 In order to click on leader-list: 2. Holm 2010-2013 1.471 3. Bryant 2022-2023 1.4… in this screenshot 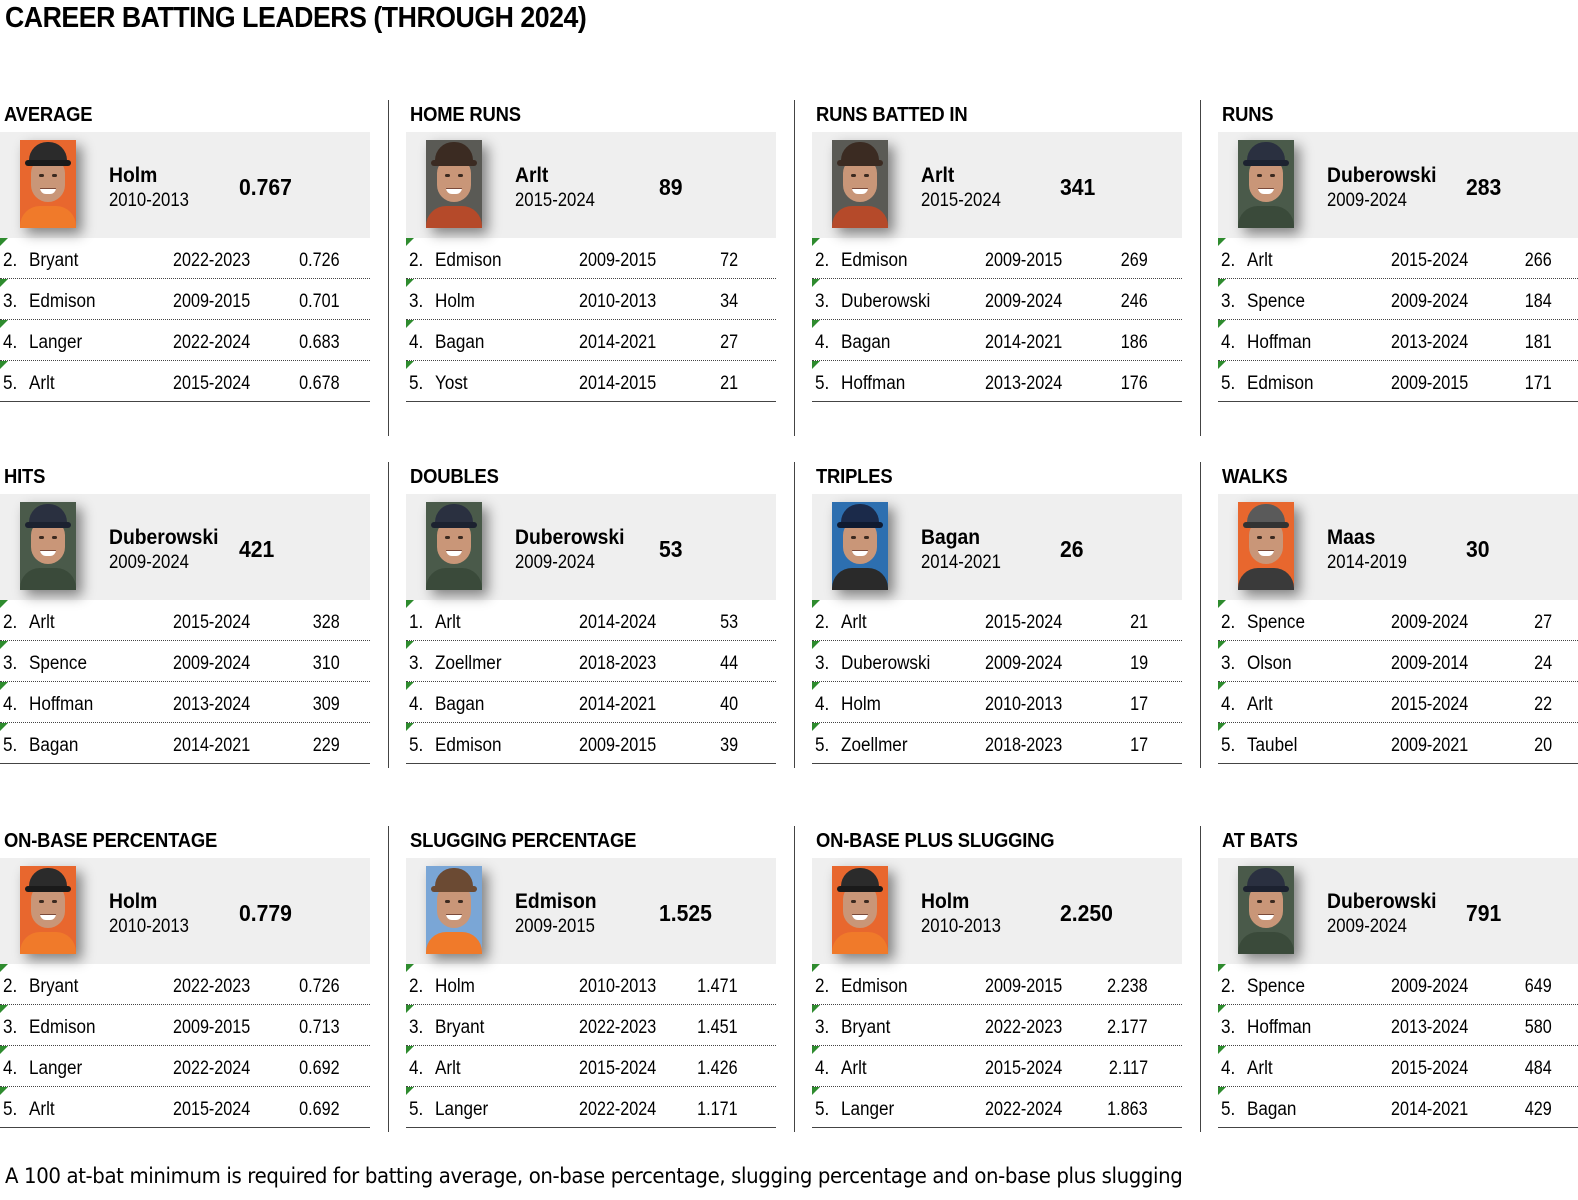, I will do `click(591, 1046)`.